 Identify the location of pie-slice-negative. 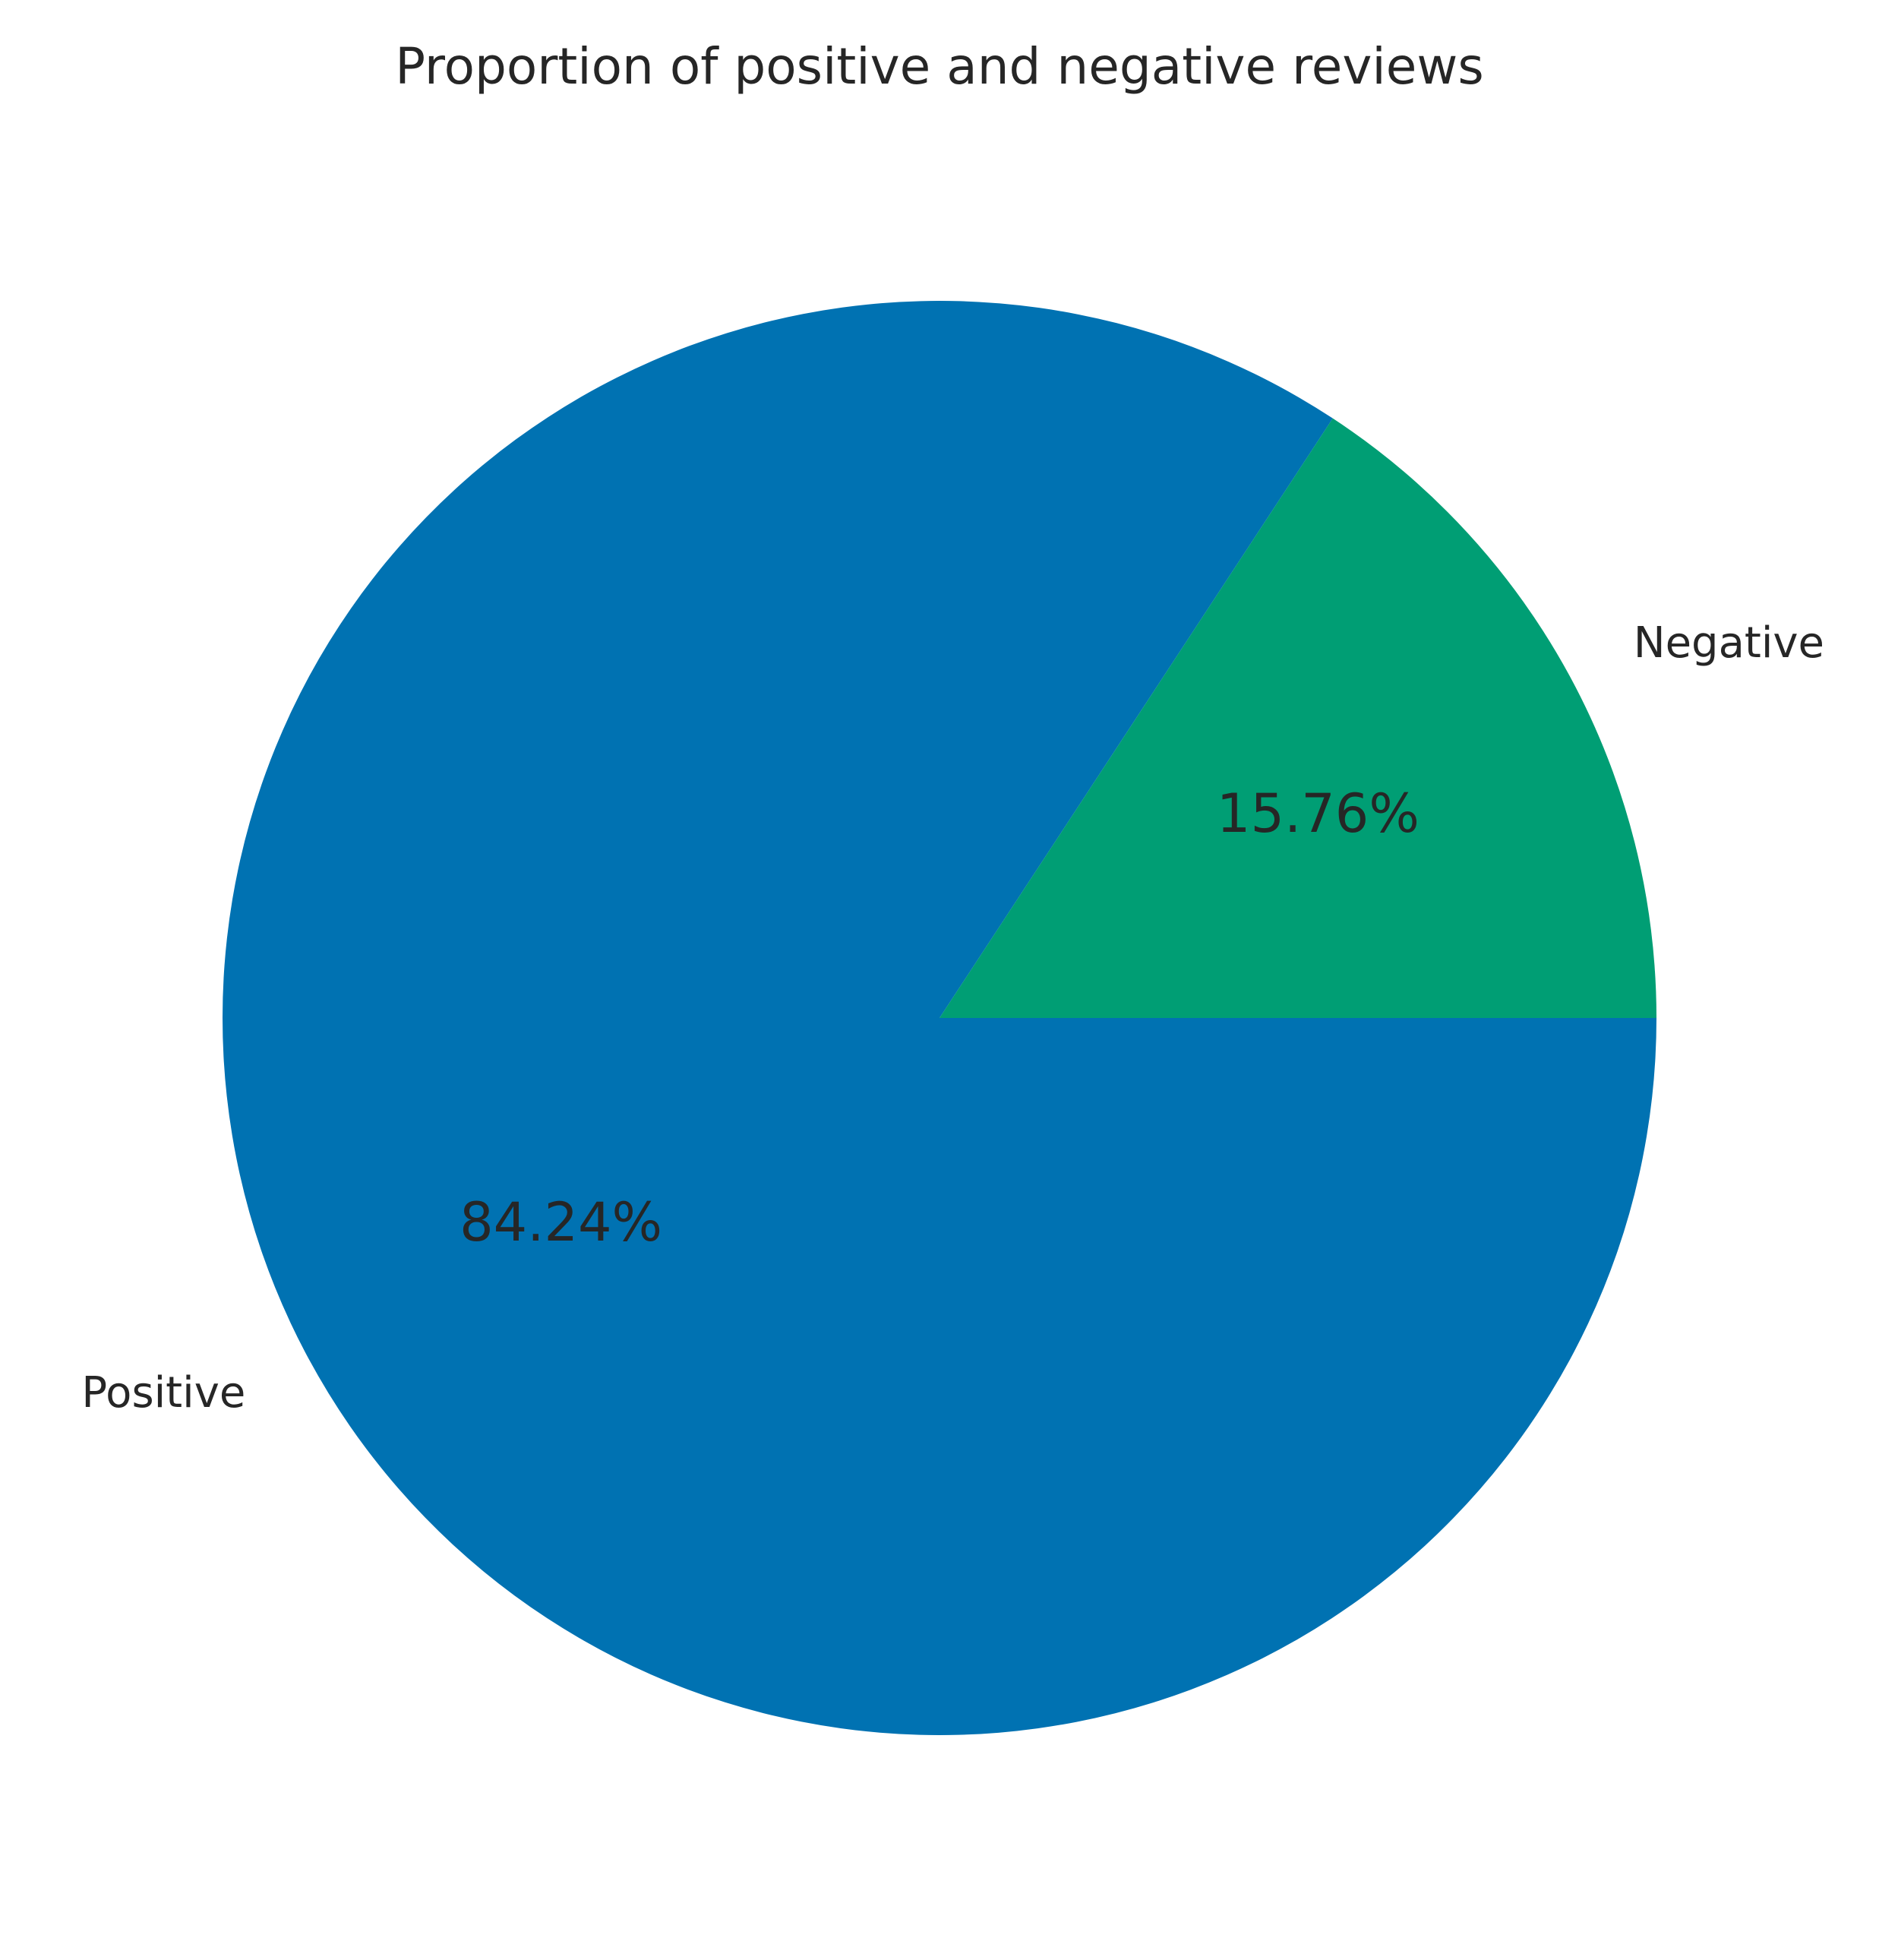
(1298, 718).